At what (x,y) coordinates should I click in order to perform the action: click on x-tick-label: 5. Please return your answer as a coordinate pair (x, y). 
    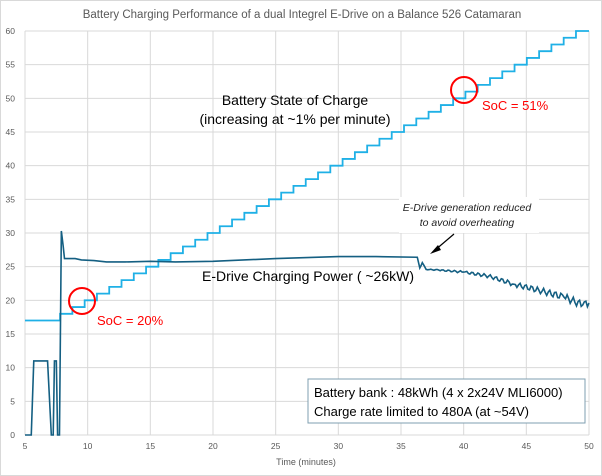
    Looking at the image, I should click on (25, 446).